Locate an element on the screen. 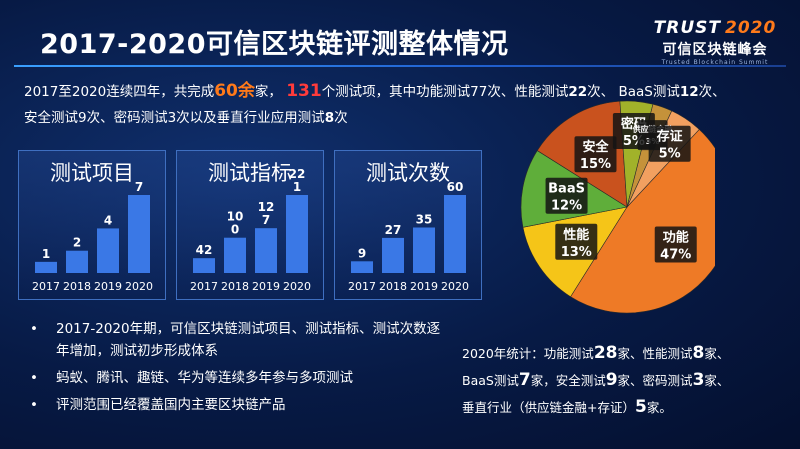 Image resolution: width=800 pixels, height=449 pixels. pie-slice-value: 12% is located at coordinates (566, 206).